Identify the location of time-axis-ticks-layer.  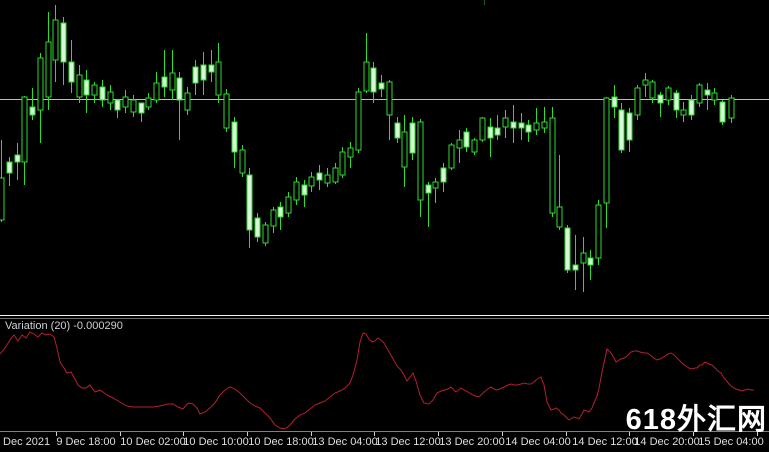
(407, 434).